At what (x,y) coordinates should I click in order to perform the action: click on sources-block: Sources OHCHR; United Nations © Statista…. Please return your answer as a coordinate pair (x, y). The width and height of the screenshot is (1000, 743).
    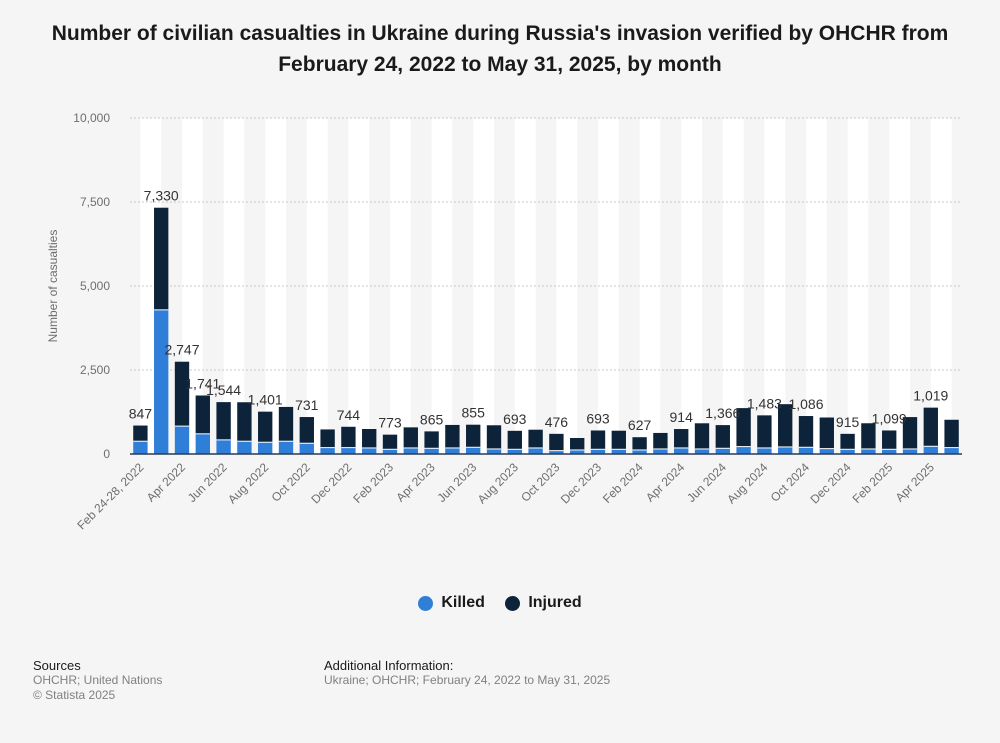
    Looking at the image, I should click on (97, 680).